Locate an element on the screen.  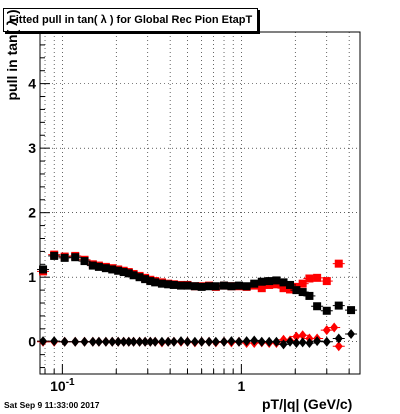
timestamp-footer: Sat Sep 9 11:33:00 2017 is located at coordinates (52, 405).